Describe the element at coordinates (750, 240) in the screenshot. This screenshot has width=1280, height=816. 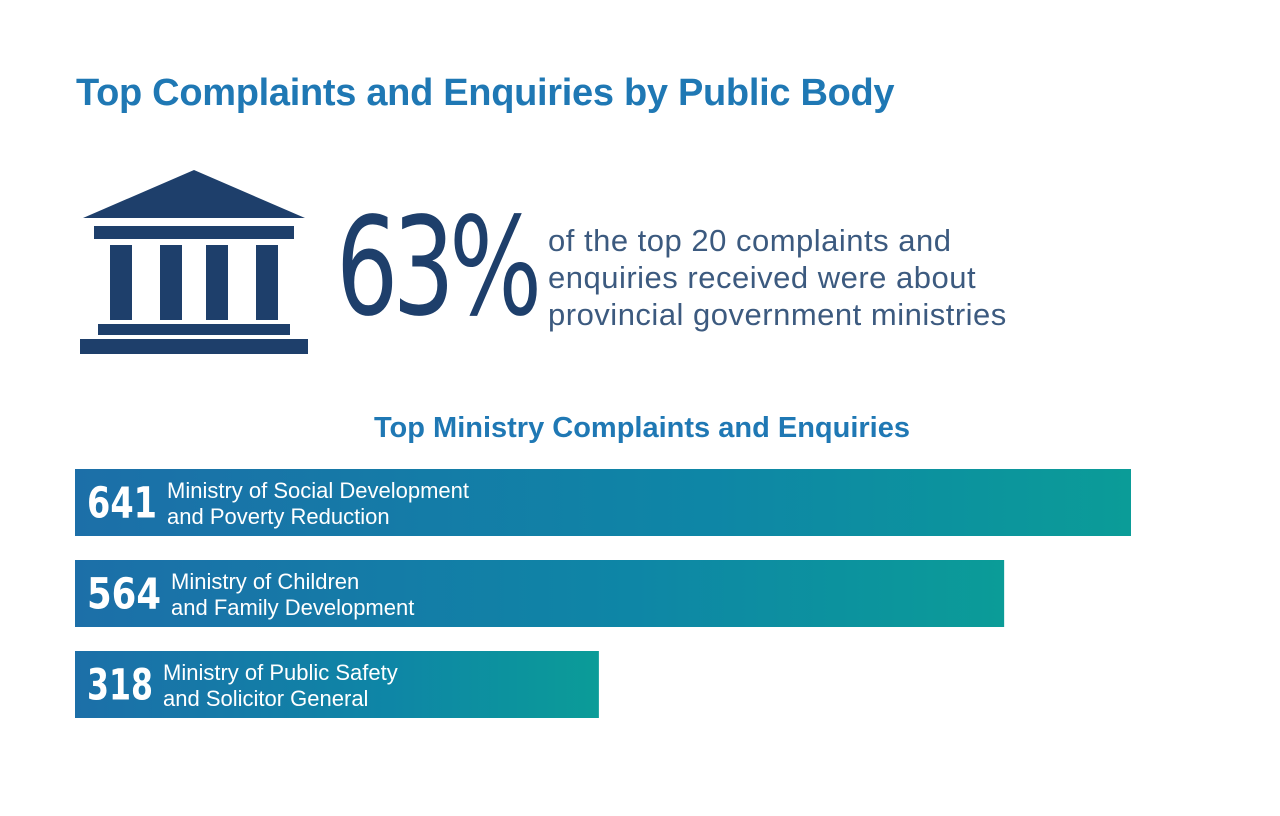
I see `highlight-line: of the top 20 complaints and` at that location.